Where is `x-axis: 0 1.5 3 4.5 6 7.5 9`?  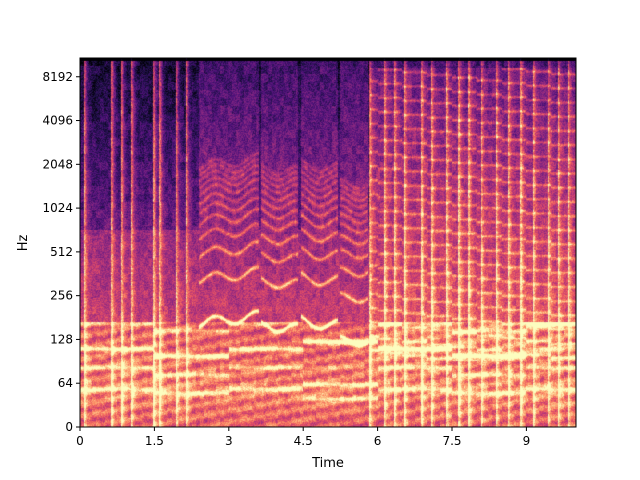 x-axis: 0 1.5 3 4.5 6 7.5 9 is located at coordinates (303, 437).